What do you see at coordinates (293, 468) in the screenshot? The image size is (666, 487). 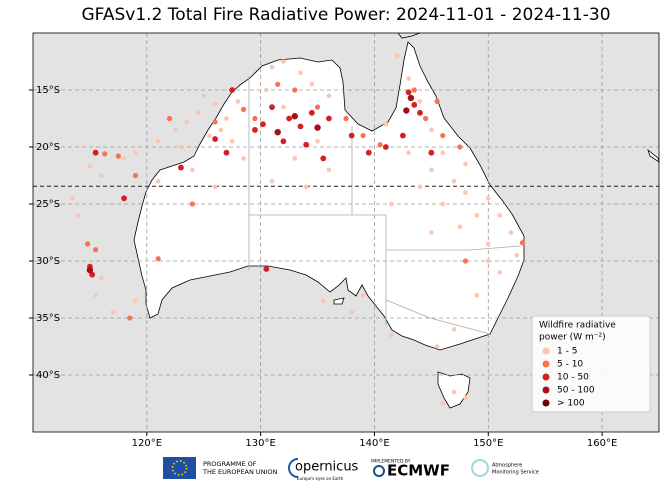 I see `copernicus-c` at bounding box center [293, 468].